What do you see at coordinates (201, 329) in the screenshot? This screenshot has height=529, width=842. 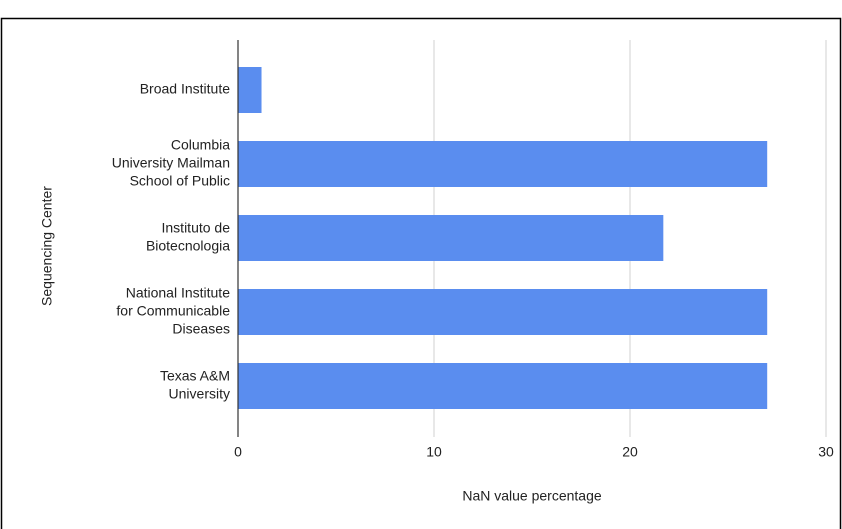 I see `y-tick-label: Diseases` at bounding box center [201, 329].